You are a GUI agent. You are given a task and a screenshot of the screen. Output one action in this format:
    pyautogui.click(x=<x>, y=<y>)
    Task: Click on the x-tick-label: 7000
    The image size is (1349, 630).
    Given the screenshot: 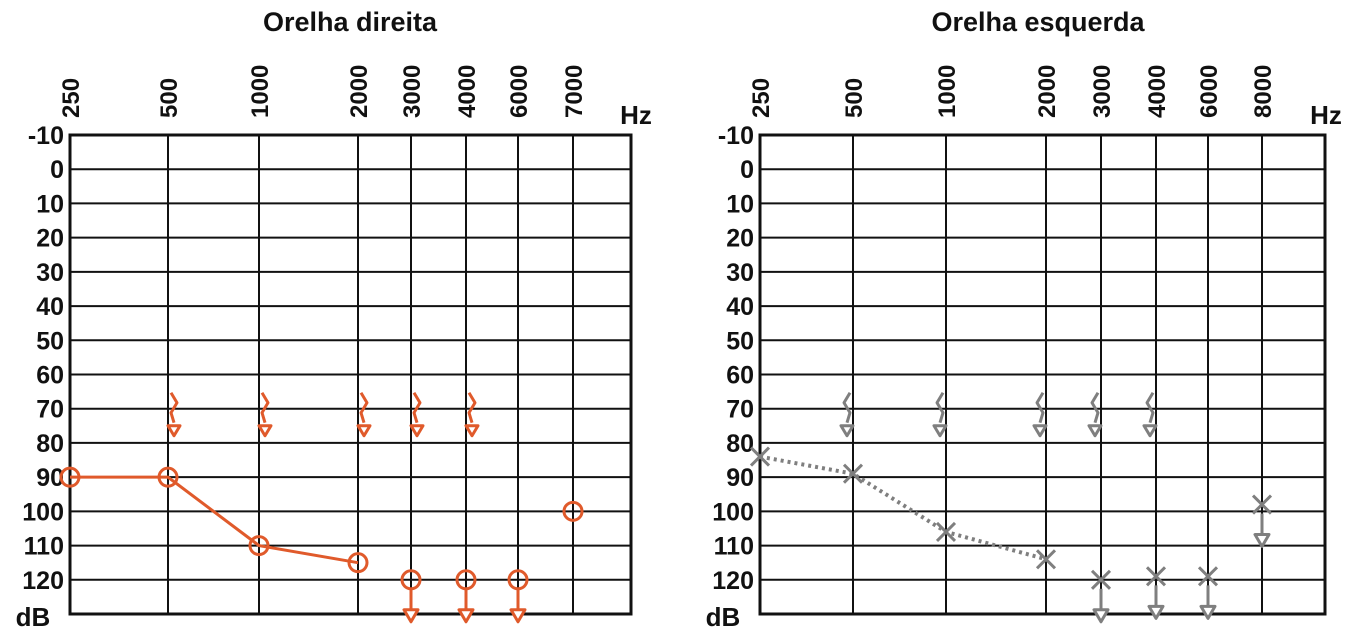 What is the action you would take?
    pyautogui.click(x=574, y=91)
    